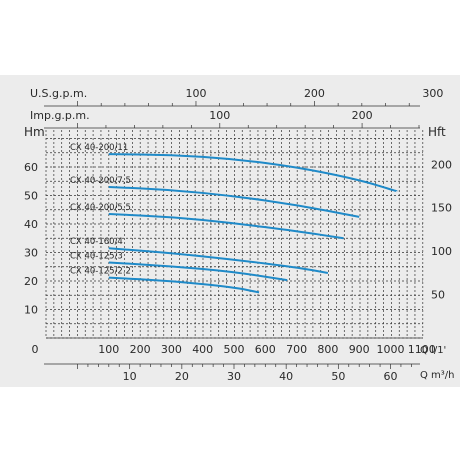 This screenshot has width=460, height=460. Describe the element at coordinates (182, 376) in the screenshot. I see `q-m3h-tick-label: 20` at that location.